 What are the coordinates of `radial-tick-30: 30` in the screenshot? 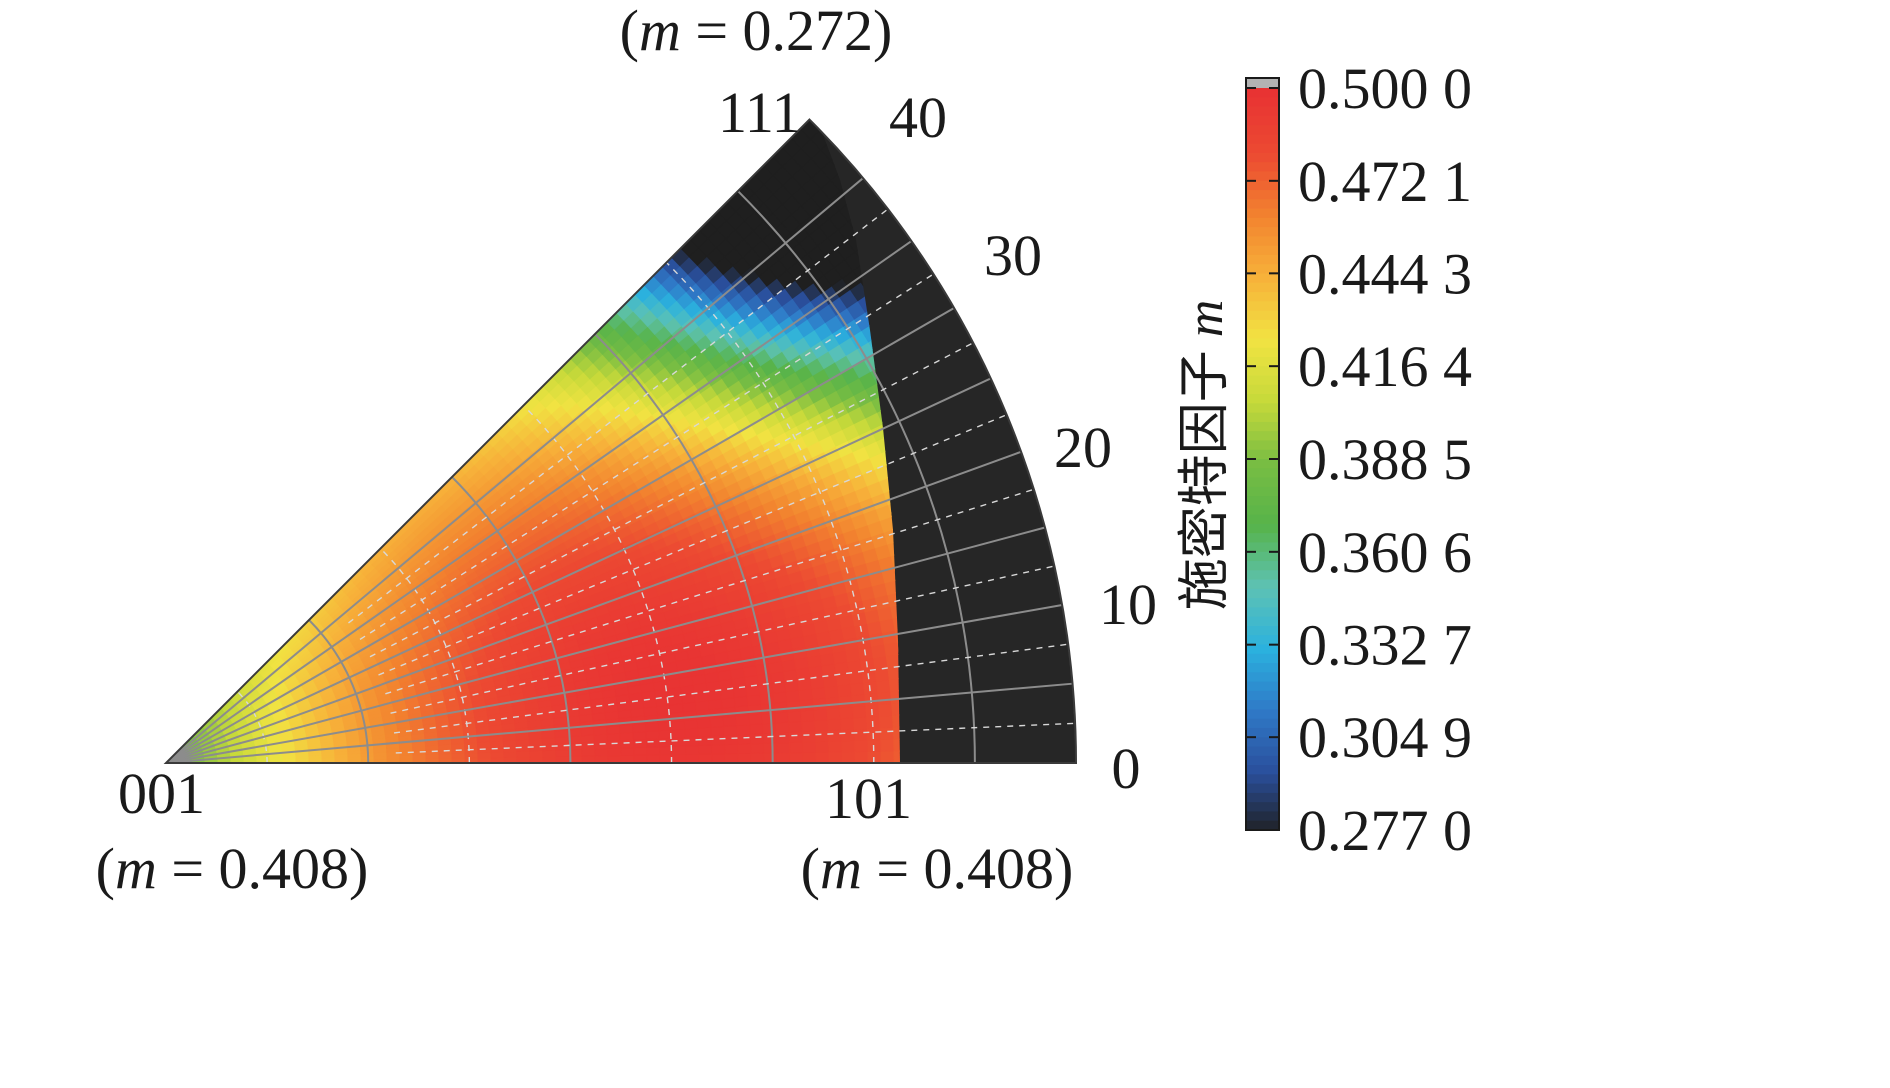 It's located at (1013, 255).